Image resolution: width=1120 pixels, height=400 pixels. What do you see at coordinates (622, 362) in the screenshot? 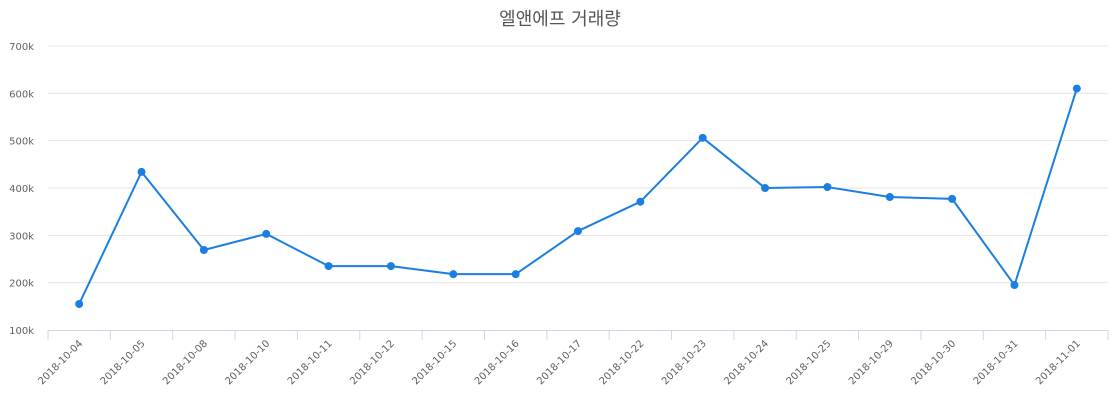
I see `x-tick-label: 2018-10-22` at bounding box center [622, 362].